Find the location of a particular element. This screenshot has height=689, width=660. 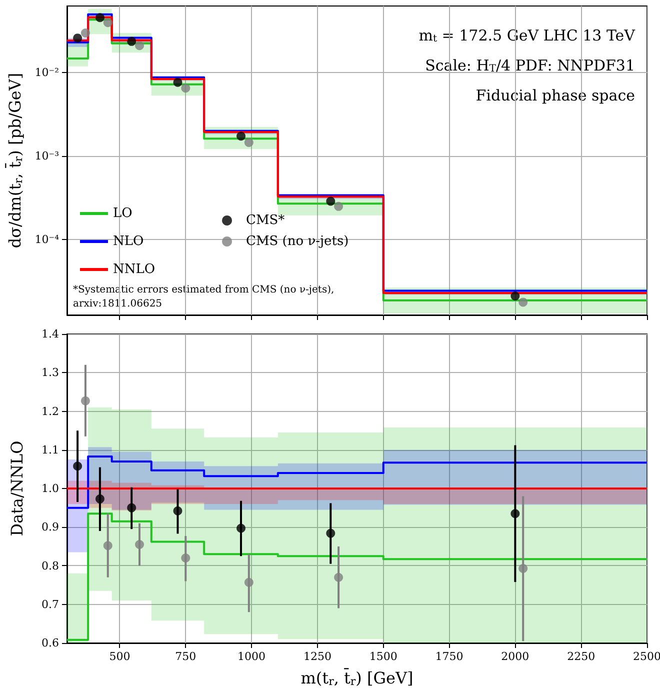

y-tick-label: 1.0 is located at coordinates (50, 488).